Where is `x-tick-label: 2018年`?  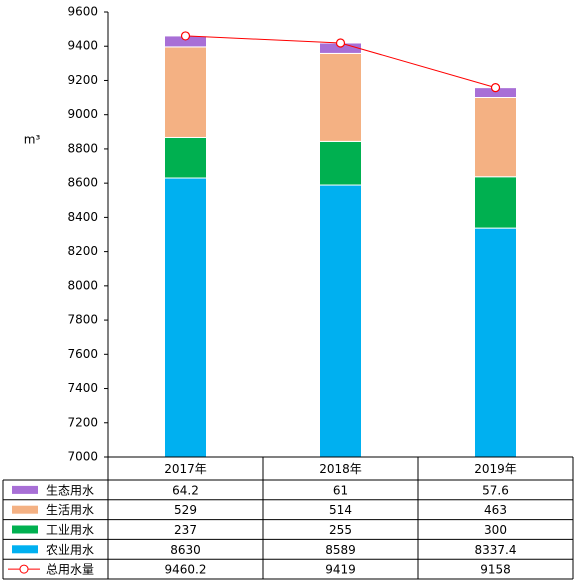
x-tick-label: 2018年 is located at coordinates (340, 469).